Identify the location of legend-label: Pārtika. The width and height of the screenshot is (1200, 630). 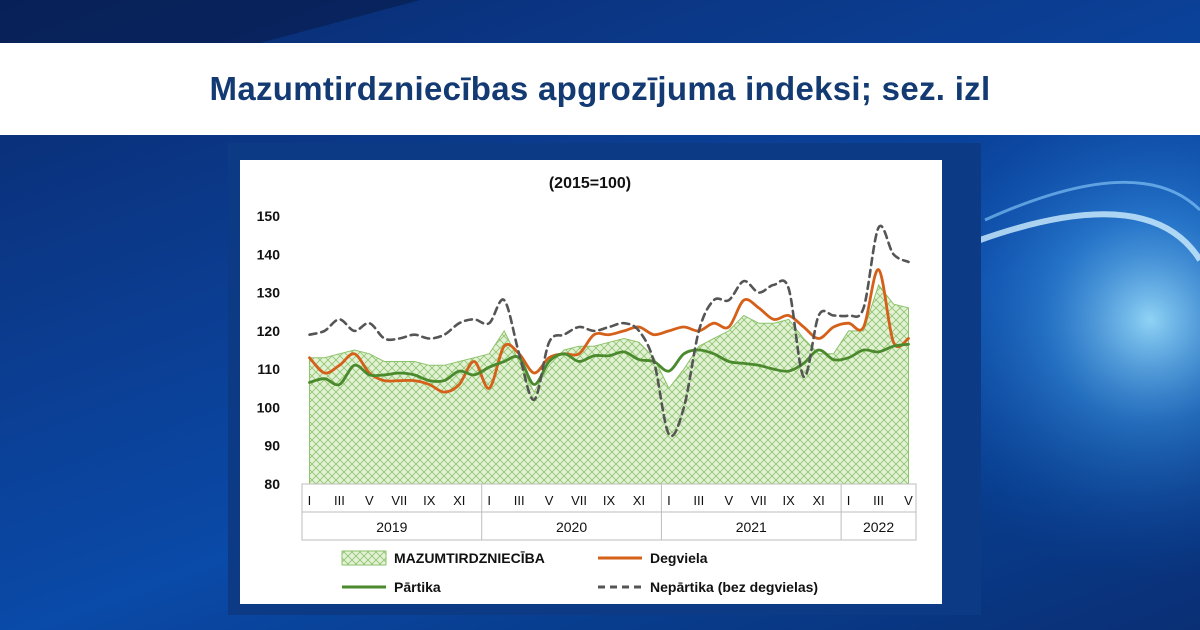
(417, 587).